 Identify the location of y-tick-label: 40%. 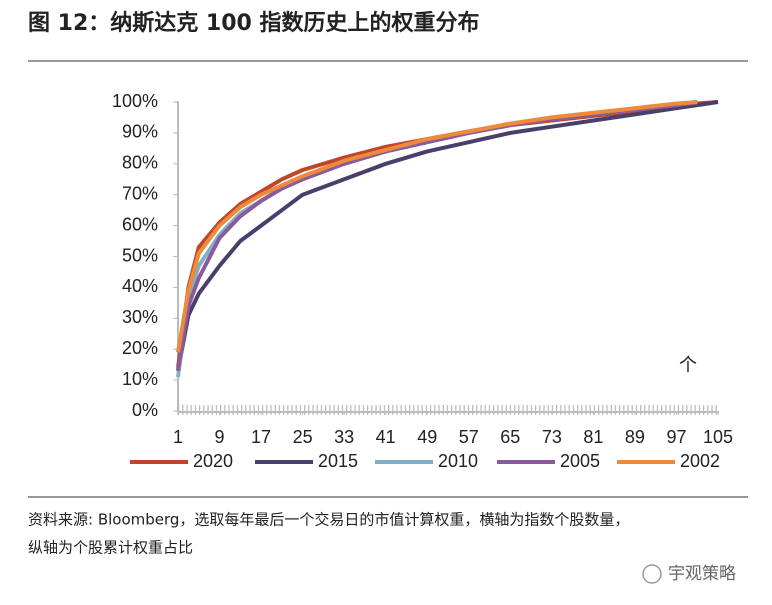
(140, 286).